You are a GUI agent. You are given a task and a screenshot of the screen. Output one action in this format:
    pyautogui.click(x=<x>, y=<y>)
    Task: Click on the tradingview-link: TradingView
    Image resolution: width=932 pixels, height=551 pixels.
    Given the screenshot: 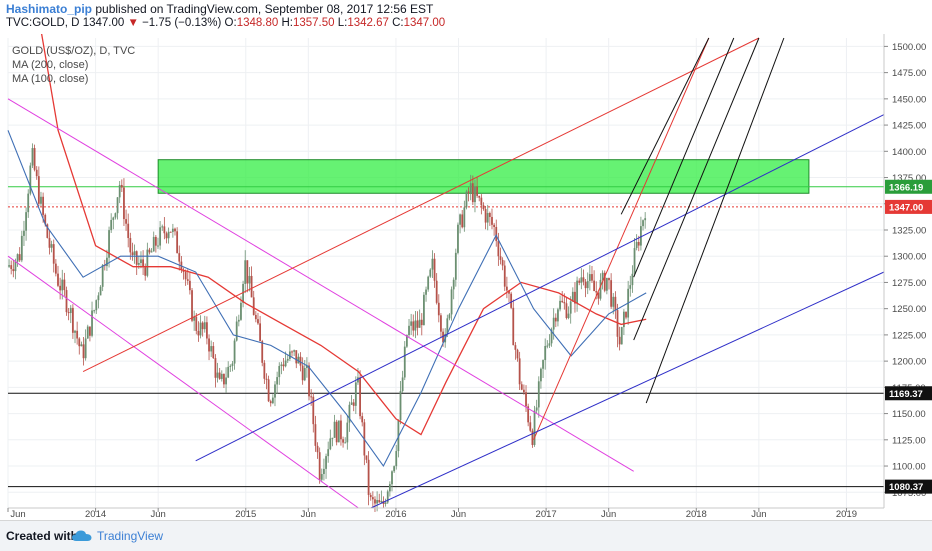 What is the action you would take?
    pyautogui.click(x=130, y=536)
    